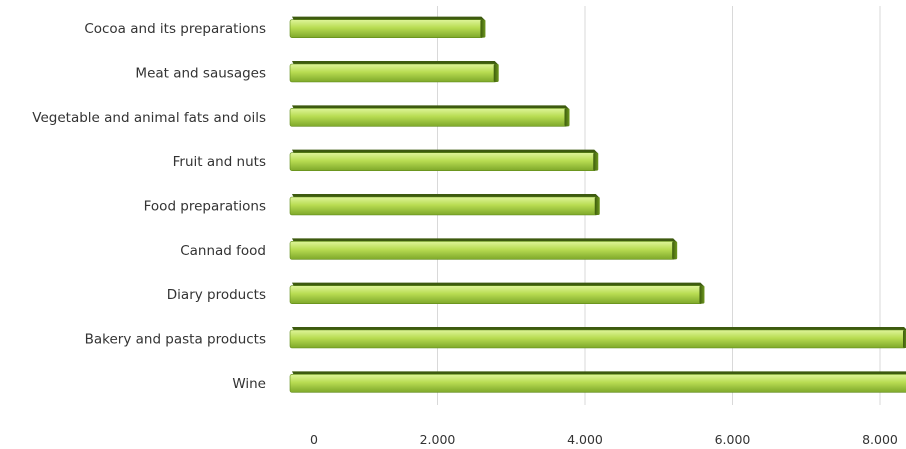  I want to click on category-label-8: Wine, so click(249, 384).